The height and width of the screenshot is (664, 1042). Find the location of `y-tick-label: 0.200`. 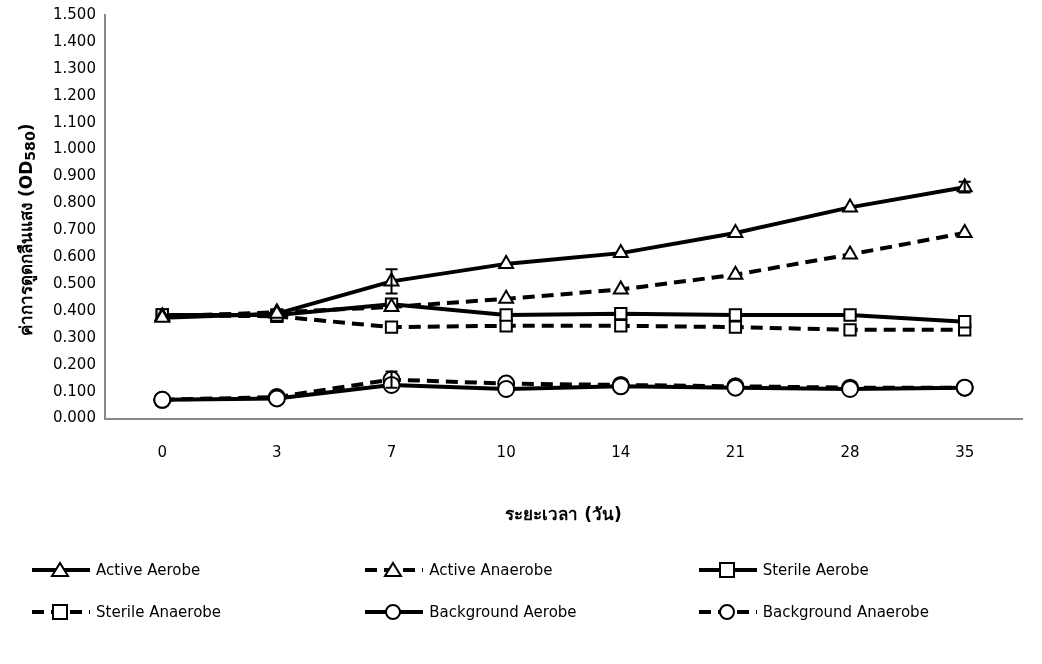

y-tick-label: 0.200 is located at coordinates (74, 363).